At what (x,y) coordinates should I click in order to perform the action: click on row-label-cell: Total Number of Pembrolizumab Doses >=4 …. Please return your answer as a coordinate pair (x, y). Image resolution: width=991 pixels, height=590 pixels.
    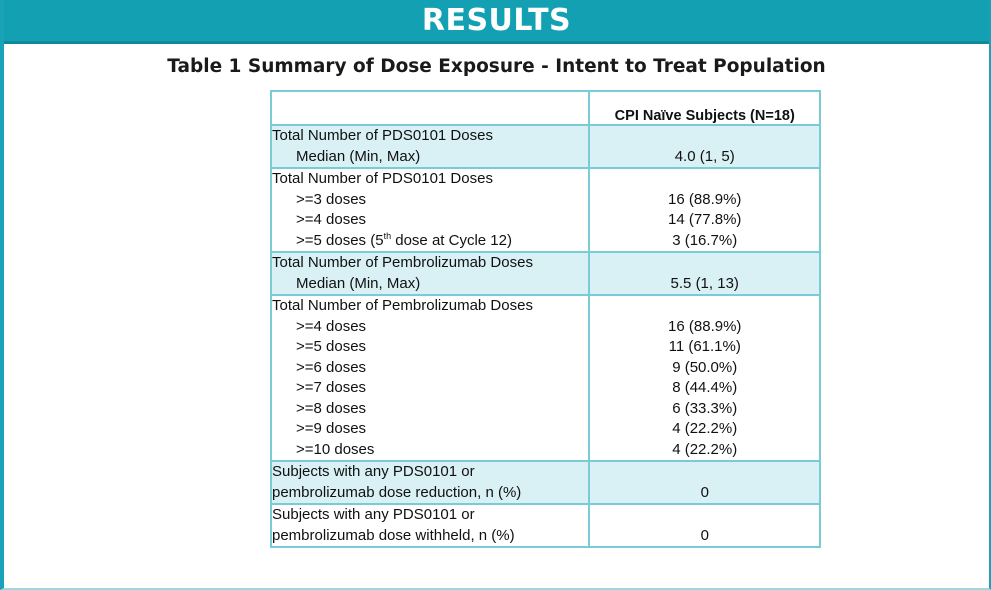
    Looking at the image, I should click on (430, 378).